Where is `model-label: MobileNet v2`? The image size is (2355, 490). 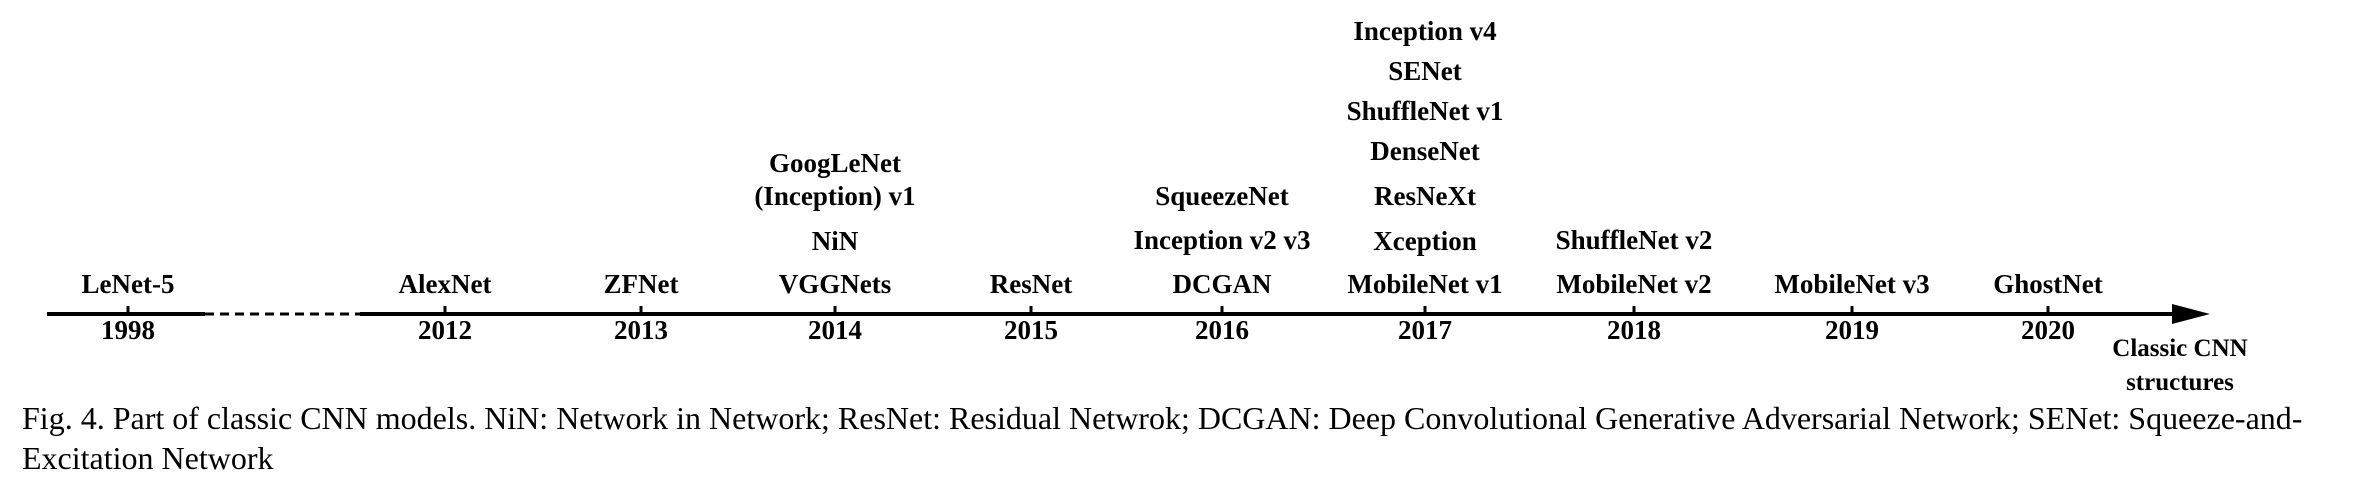
model-label: MobileNet v2 is located at coordinates (1633, 284).